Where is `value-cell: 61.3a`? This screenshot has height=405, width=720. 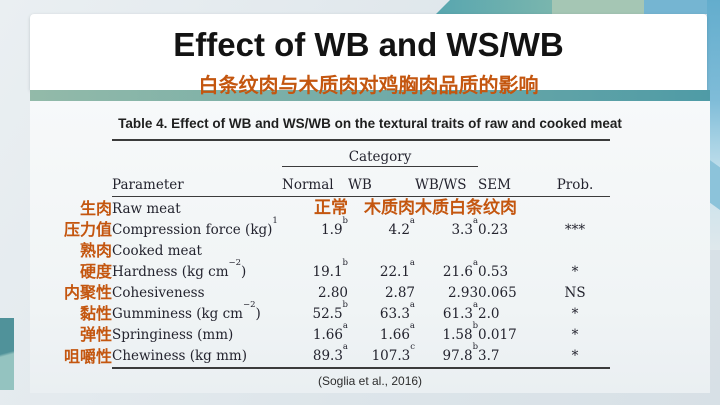
value-cell: 61.3a is located at coordinates (460, 311).